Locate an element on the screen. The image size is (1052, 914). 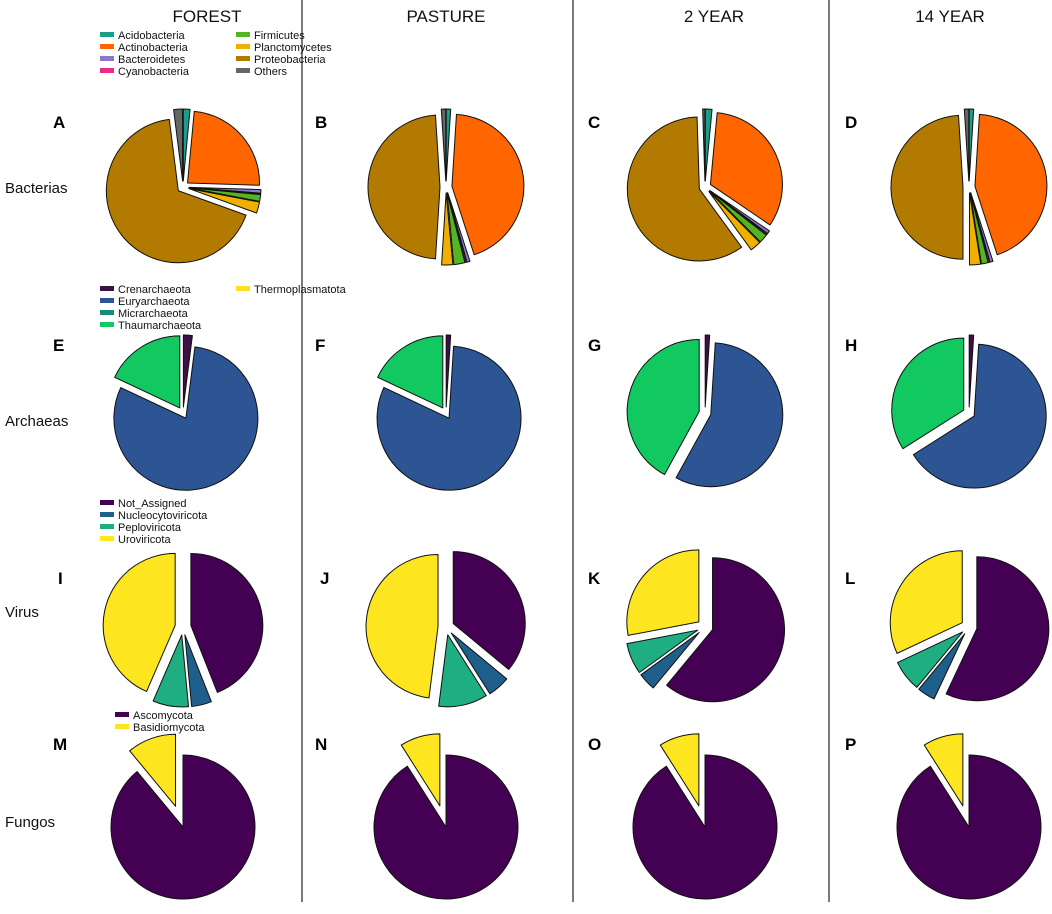
row-label-fungos: Fungos is located at coordinates (30, 822).